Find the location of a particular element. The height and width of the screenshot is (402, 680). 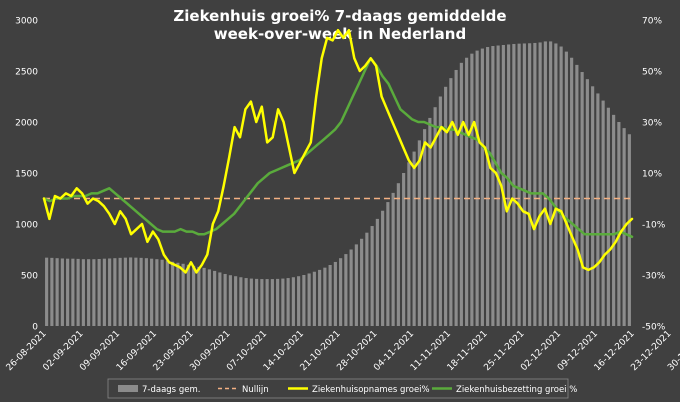

y-right-tick-label: 30% is located at coordinates (652, 124).